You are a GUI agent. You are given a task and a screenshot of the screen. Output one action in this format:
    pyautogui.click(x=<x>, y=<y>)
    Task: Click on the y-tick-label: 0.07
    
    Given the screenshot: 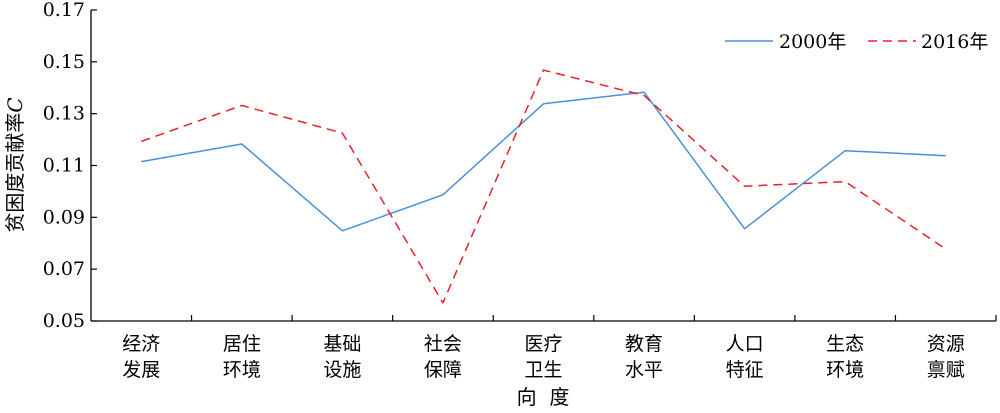 What is the action you would take?
    pyautogui.click(x=64, y=269)
    